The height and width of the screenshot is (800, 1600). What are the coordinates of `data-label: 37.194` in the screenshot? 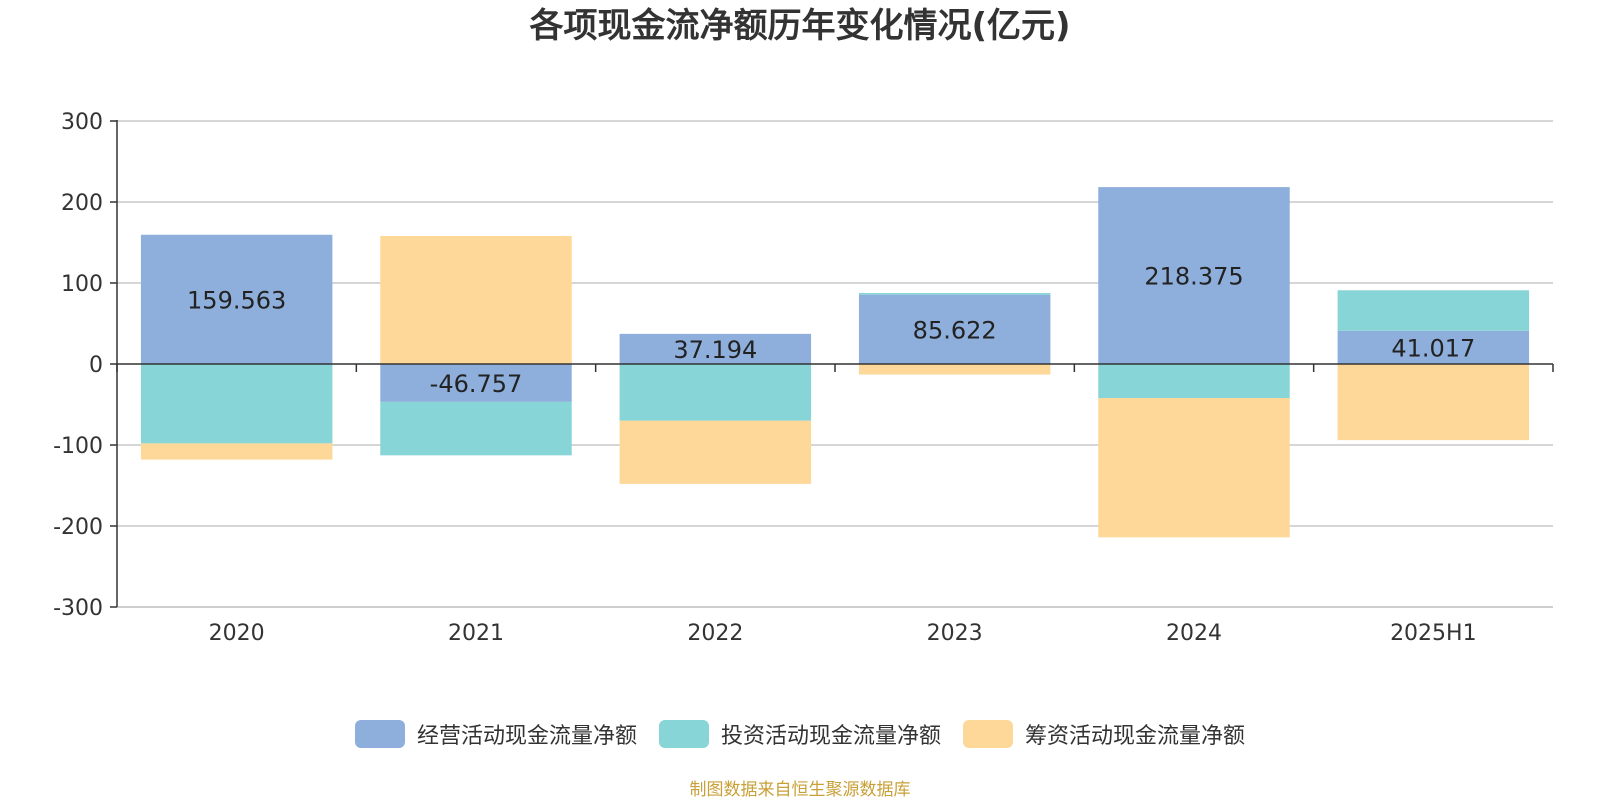 It's located at (715, 350).